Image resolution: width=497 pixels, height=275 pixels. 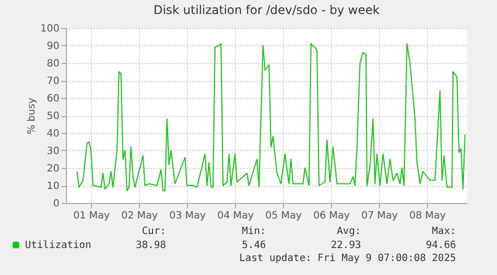 I want to click on y-tick-label: 30, so click(x=53, y=151).